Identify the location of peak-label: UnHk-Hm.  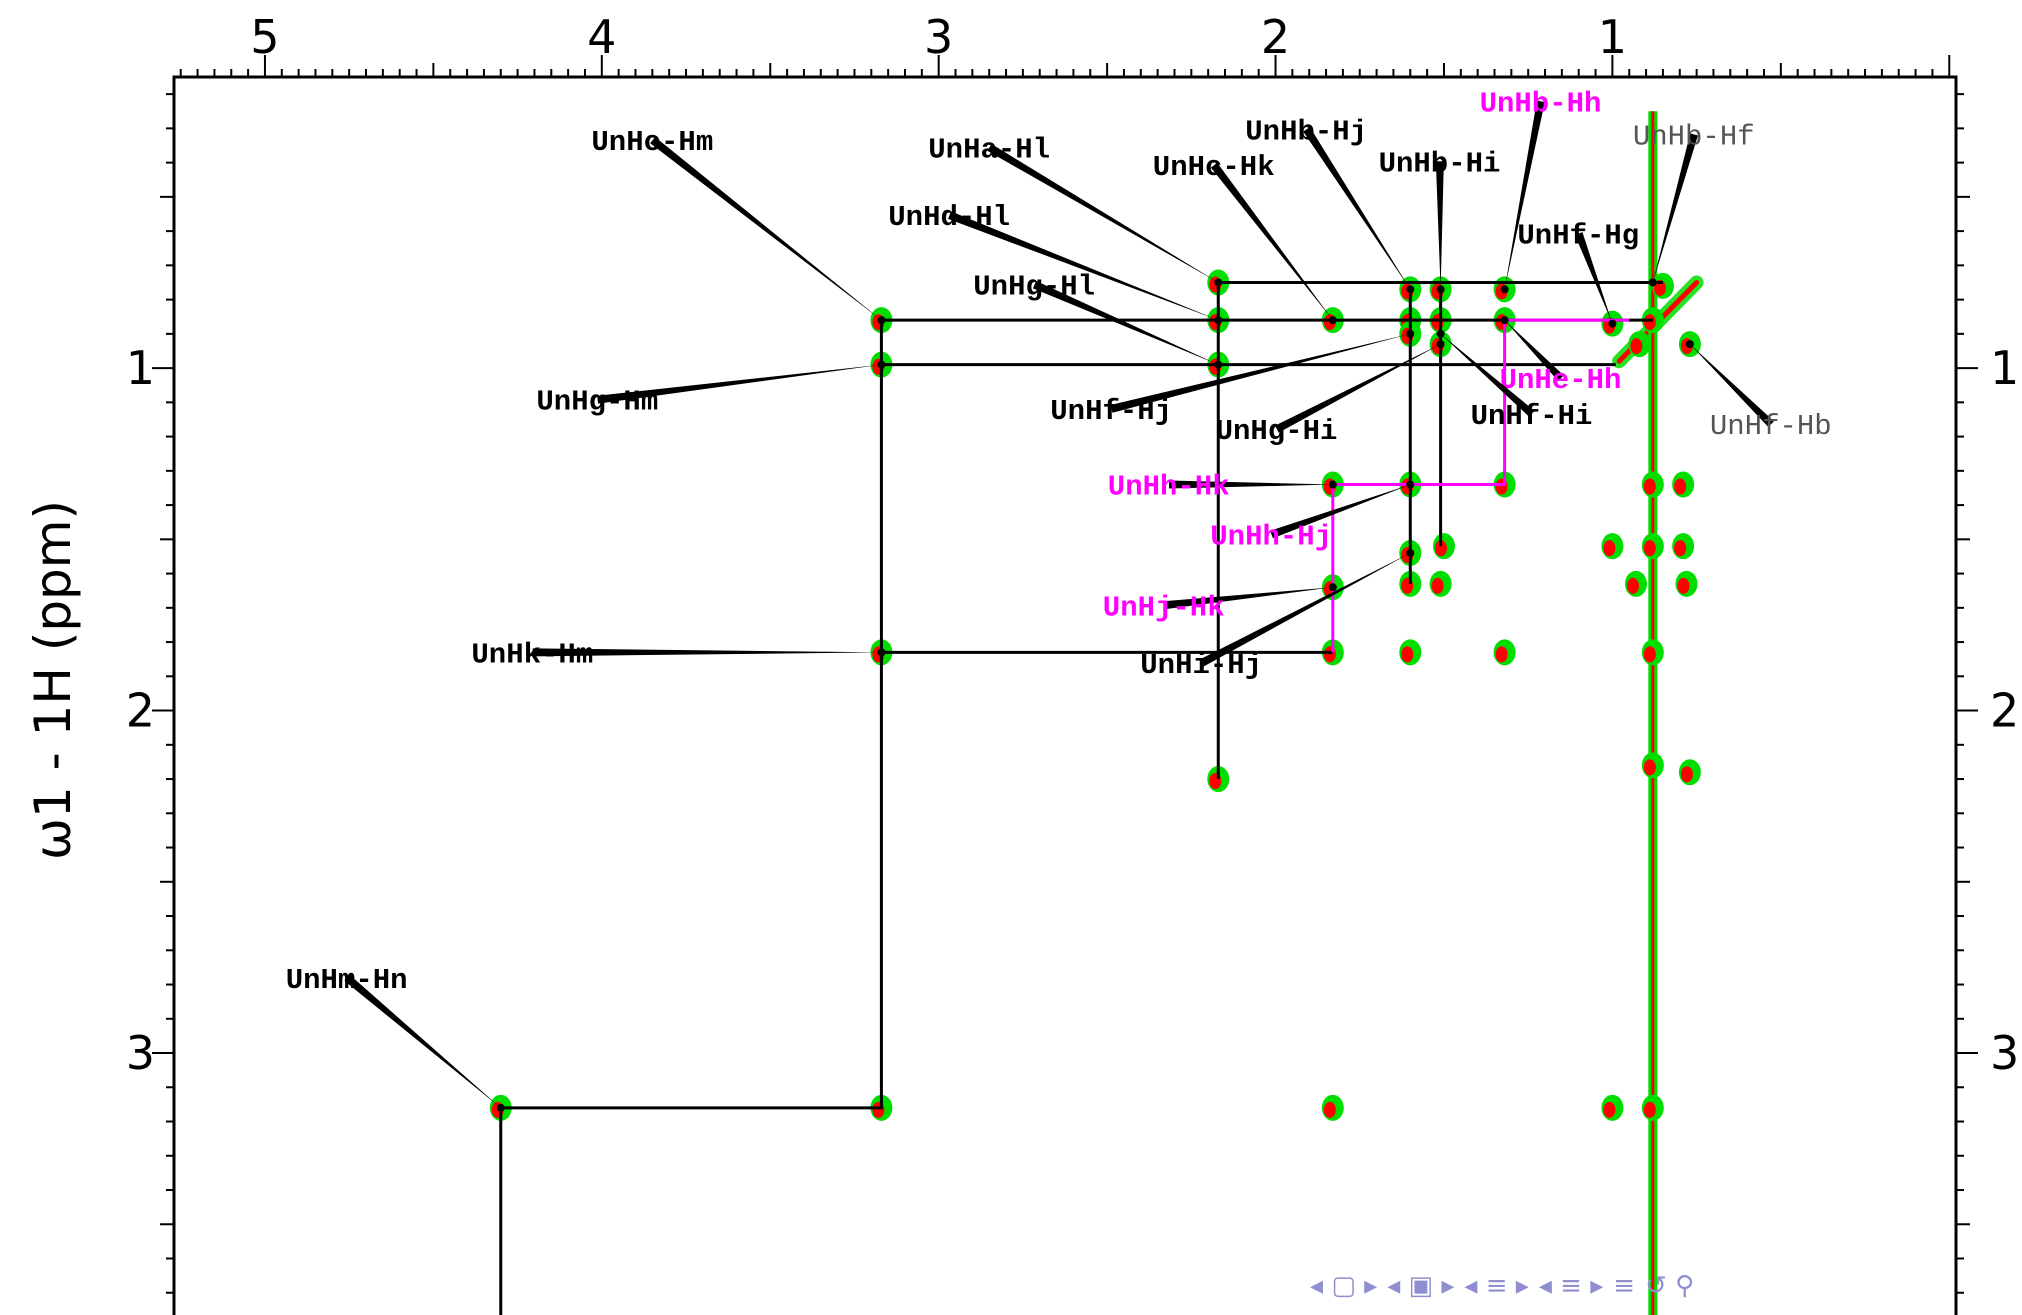
(532, 654).